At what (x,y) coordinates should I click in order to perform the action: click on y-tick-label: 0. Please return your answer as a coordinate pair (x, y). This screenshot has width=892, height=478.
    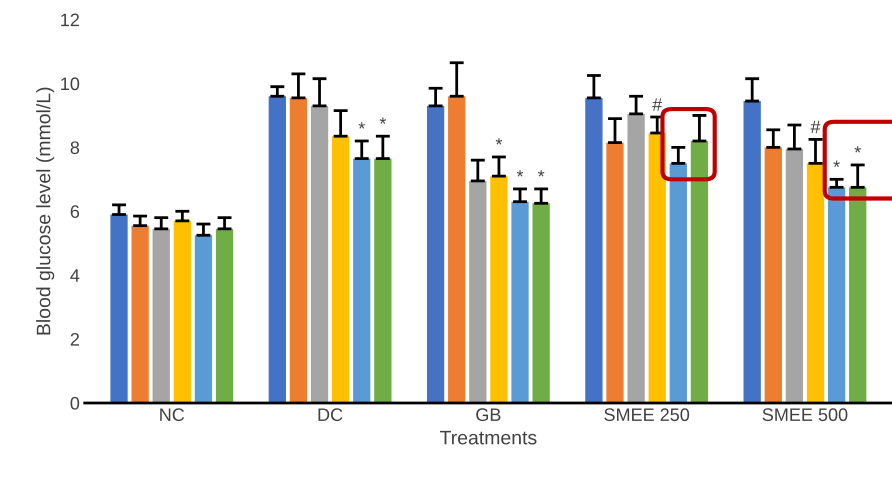
    Looking at the image, I should click on (75, 403).